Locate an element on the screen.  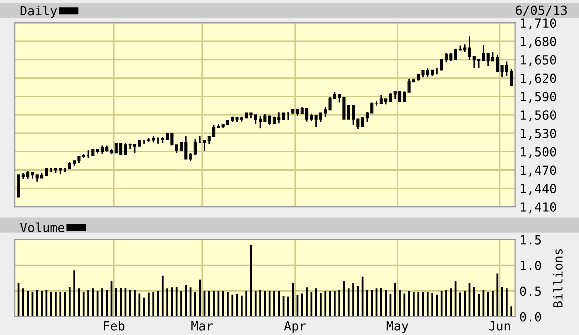
legend-label: Volume is located at coordinates (42, 227).